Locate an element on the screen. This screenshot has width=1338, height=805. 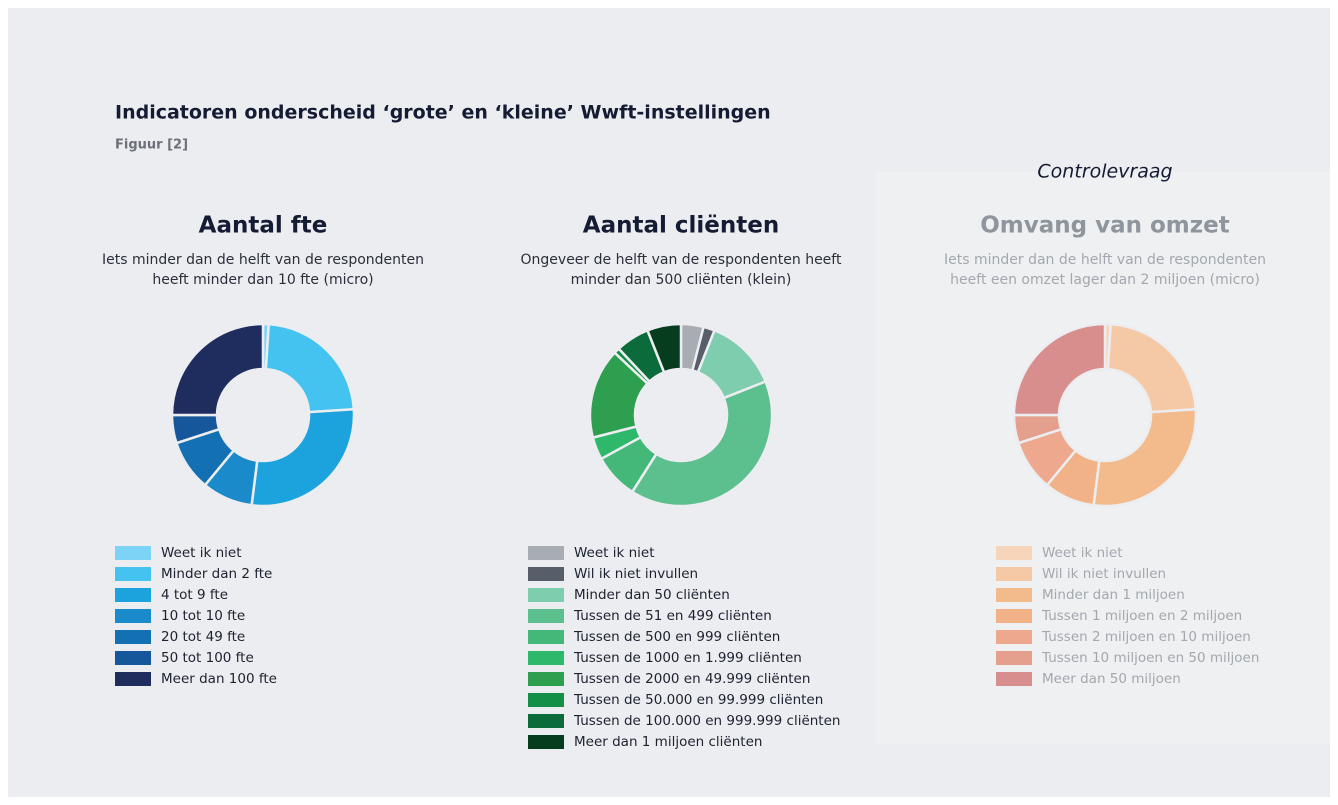
legend-label: 4 tot 9 fte is located at coordinates (194, 595).